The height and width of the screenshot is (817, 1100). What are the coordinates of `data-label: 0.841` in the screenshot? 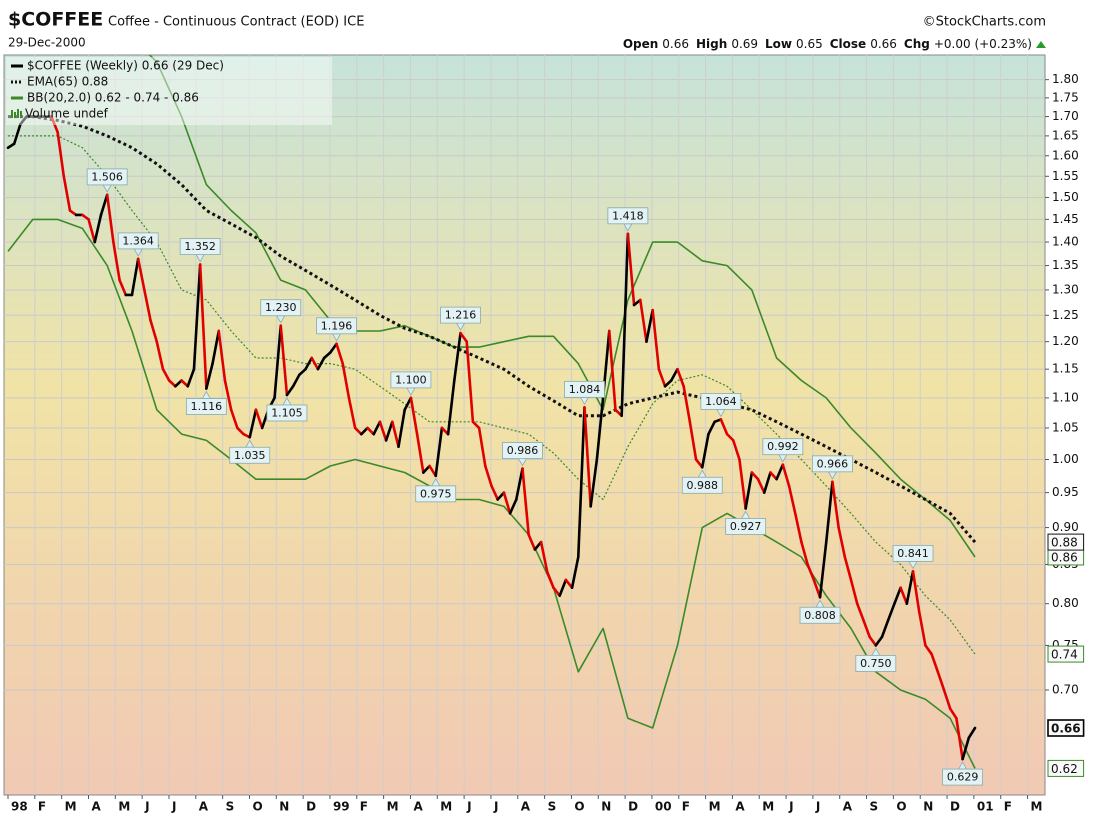 It's located at (913, 553).